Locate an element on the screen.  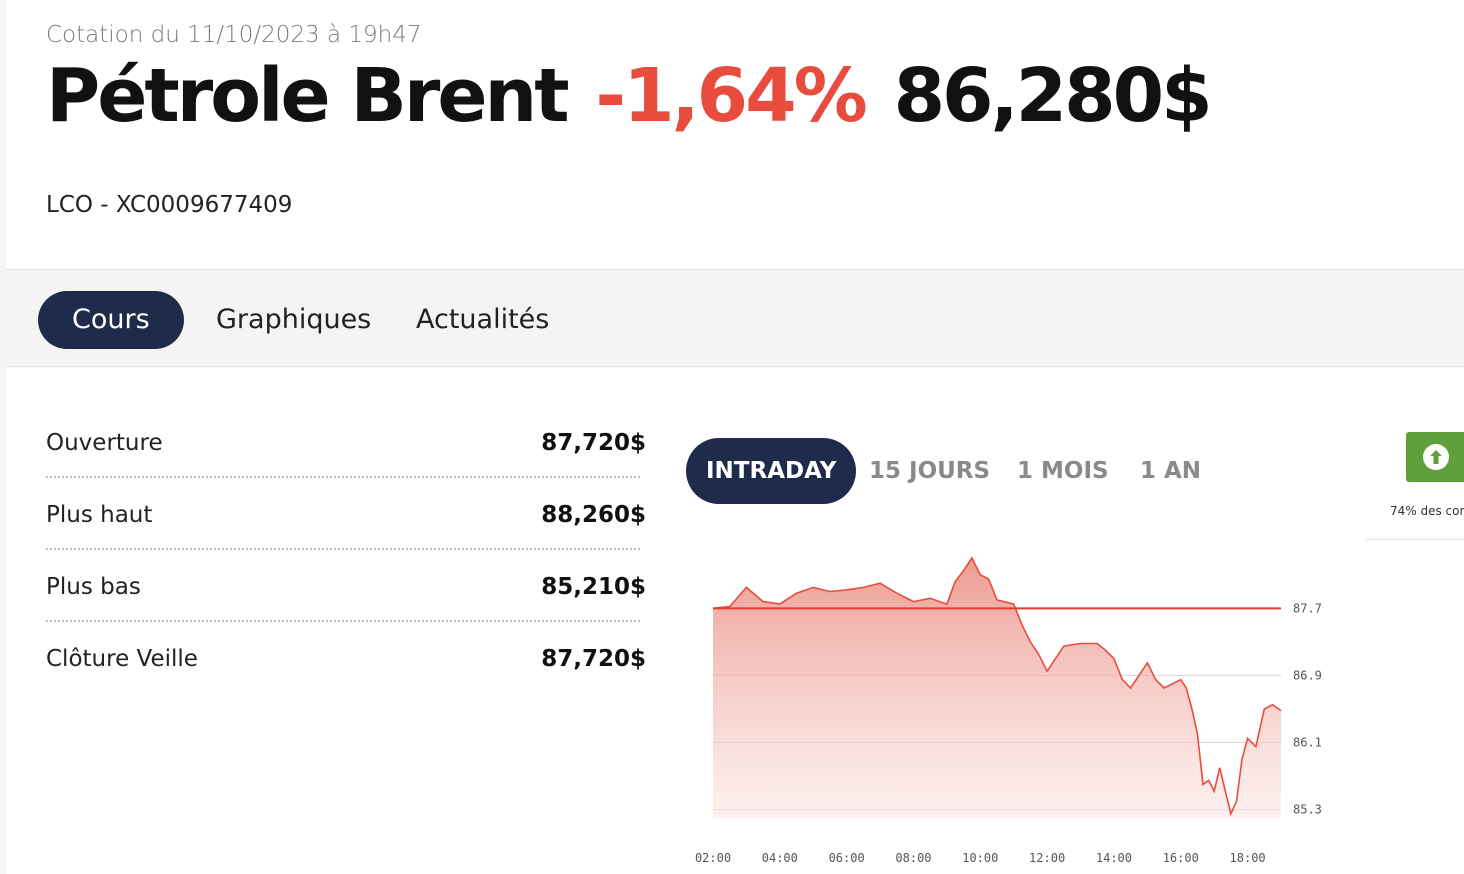
page-title: Pétrole Brent -1,64% 86,280$ is located at coordinates (629, 96).